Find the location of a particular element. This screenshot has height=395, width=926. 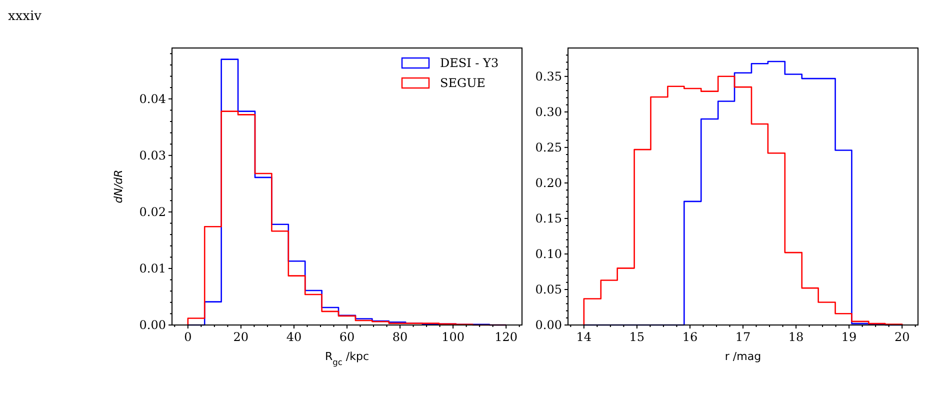

y-tick-label: 0.20 is located at coordinates (548, 183).